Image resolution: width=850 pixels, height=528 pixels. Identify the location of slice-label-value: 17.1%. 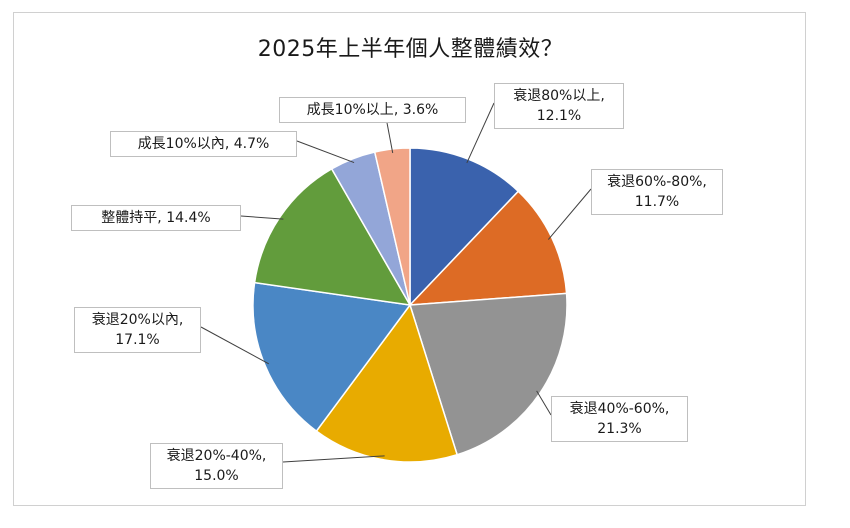
(137, 340).